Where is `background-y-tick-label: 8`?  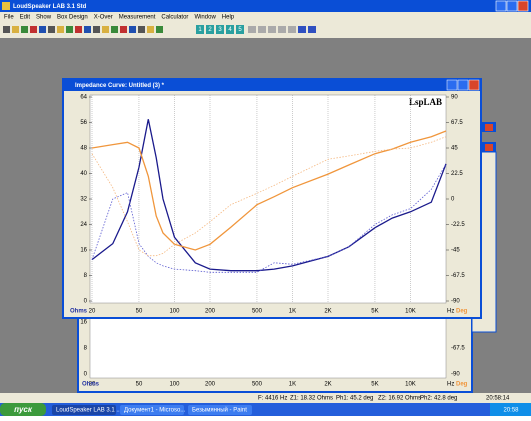 background-y-tick-label: 8 is located at coordinates (86, 349).